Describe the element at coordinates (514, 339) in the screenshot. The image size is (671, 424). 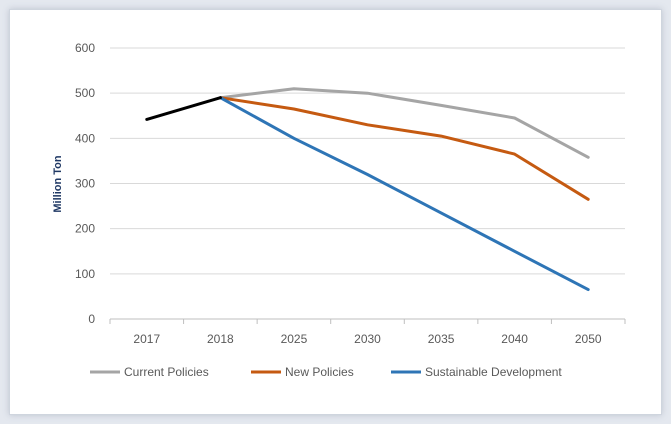
I see `x-tick-label: 2040` at that location.